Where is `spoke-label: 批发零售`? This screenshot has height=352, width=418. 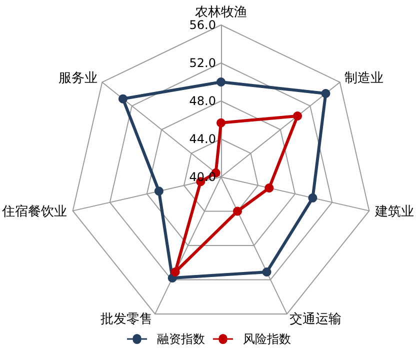
spoke-label: 批发零售 is located at coordinates (126, 319).